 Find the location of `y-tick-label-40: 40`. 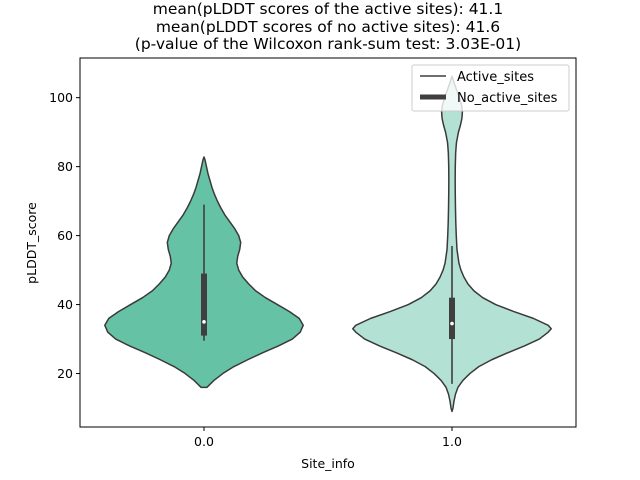

y-tick-label-40: 40 is located at coordinates (65, 304).